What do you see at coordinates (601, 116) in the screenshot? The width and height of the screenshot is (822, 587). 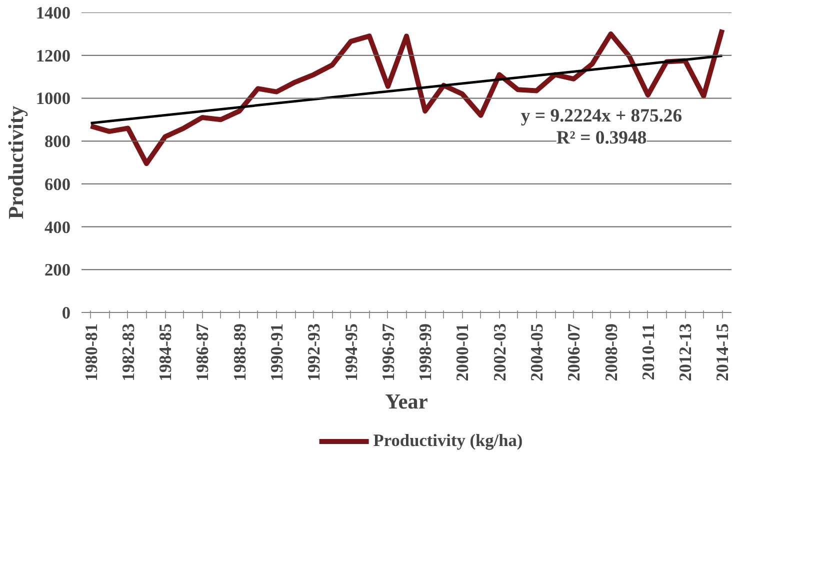 I see `annotation: y = 9.2224x + 875.26` at bounding box center [601, 116].